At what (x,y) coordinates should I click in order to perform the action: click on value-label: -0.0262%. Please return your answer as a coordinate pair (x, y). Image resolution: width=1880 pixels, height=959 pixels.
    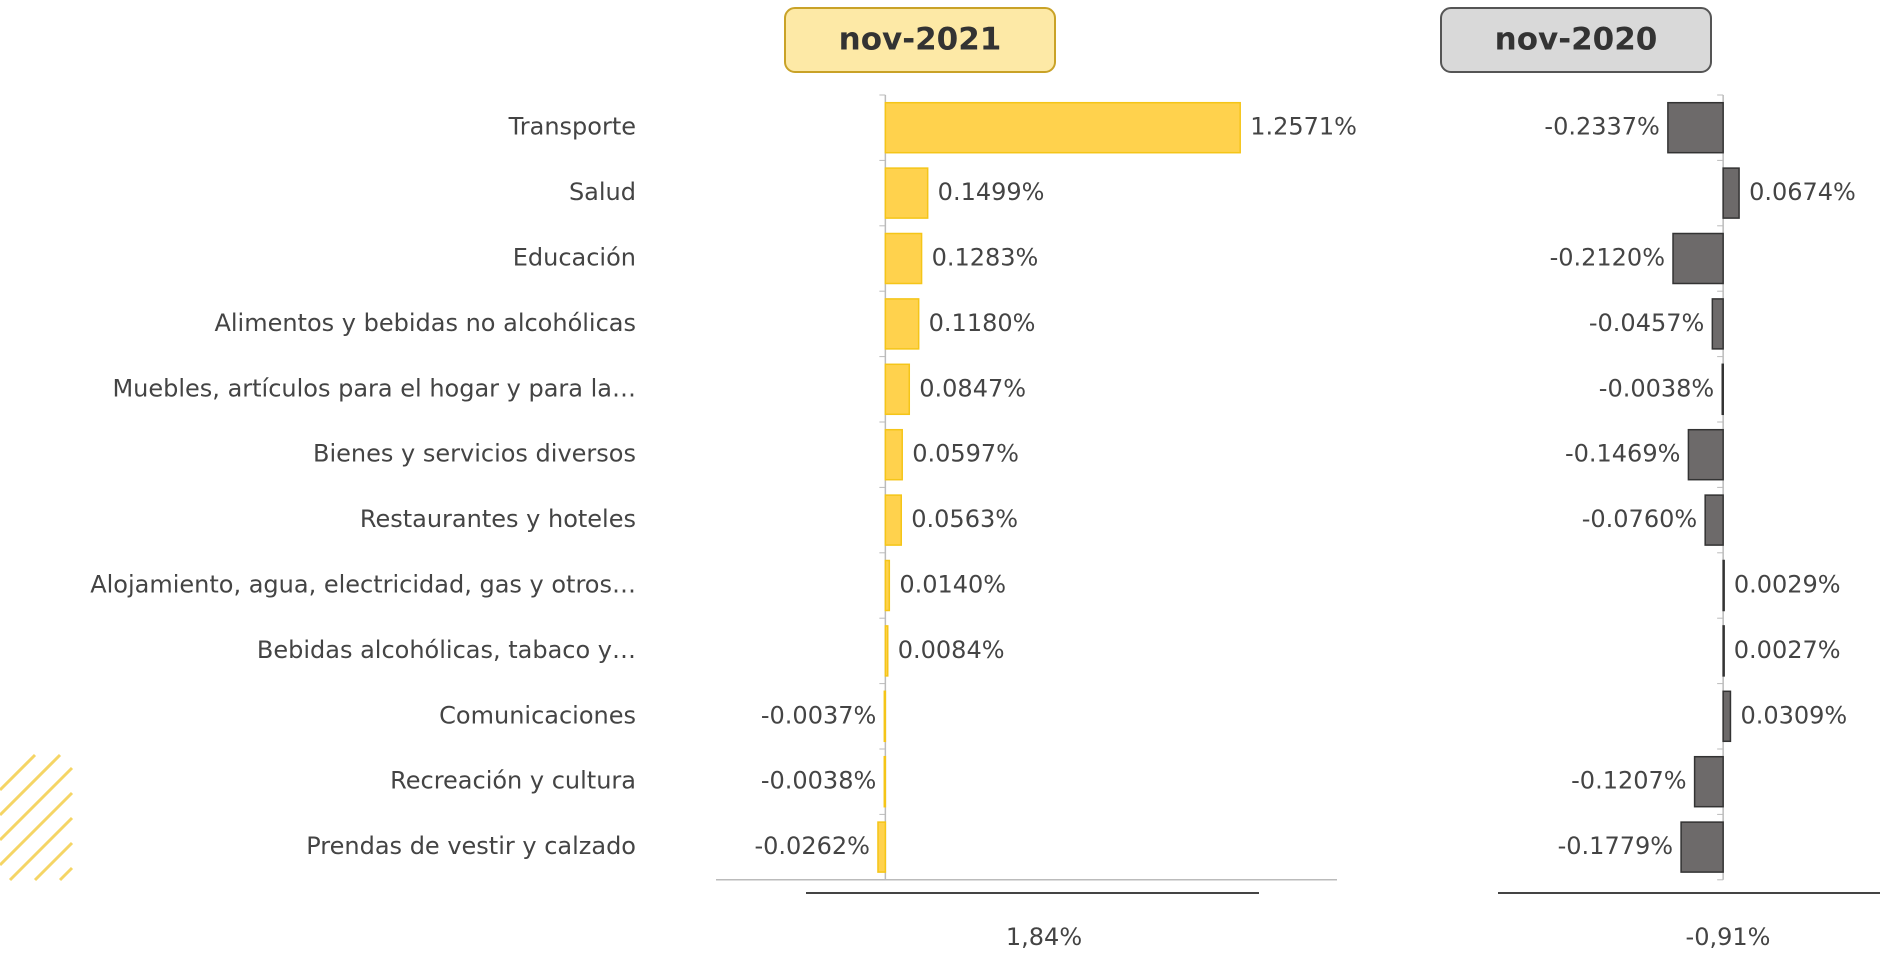
    Looking at the image, I should click on (812, 846).